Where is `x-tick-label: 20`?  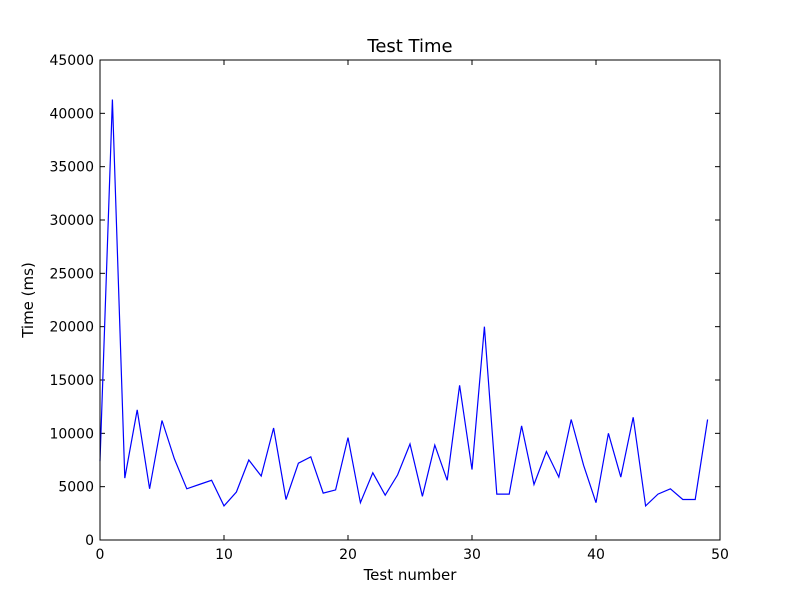 x-tick-label: 20 is located at coordinates (348, 555).